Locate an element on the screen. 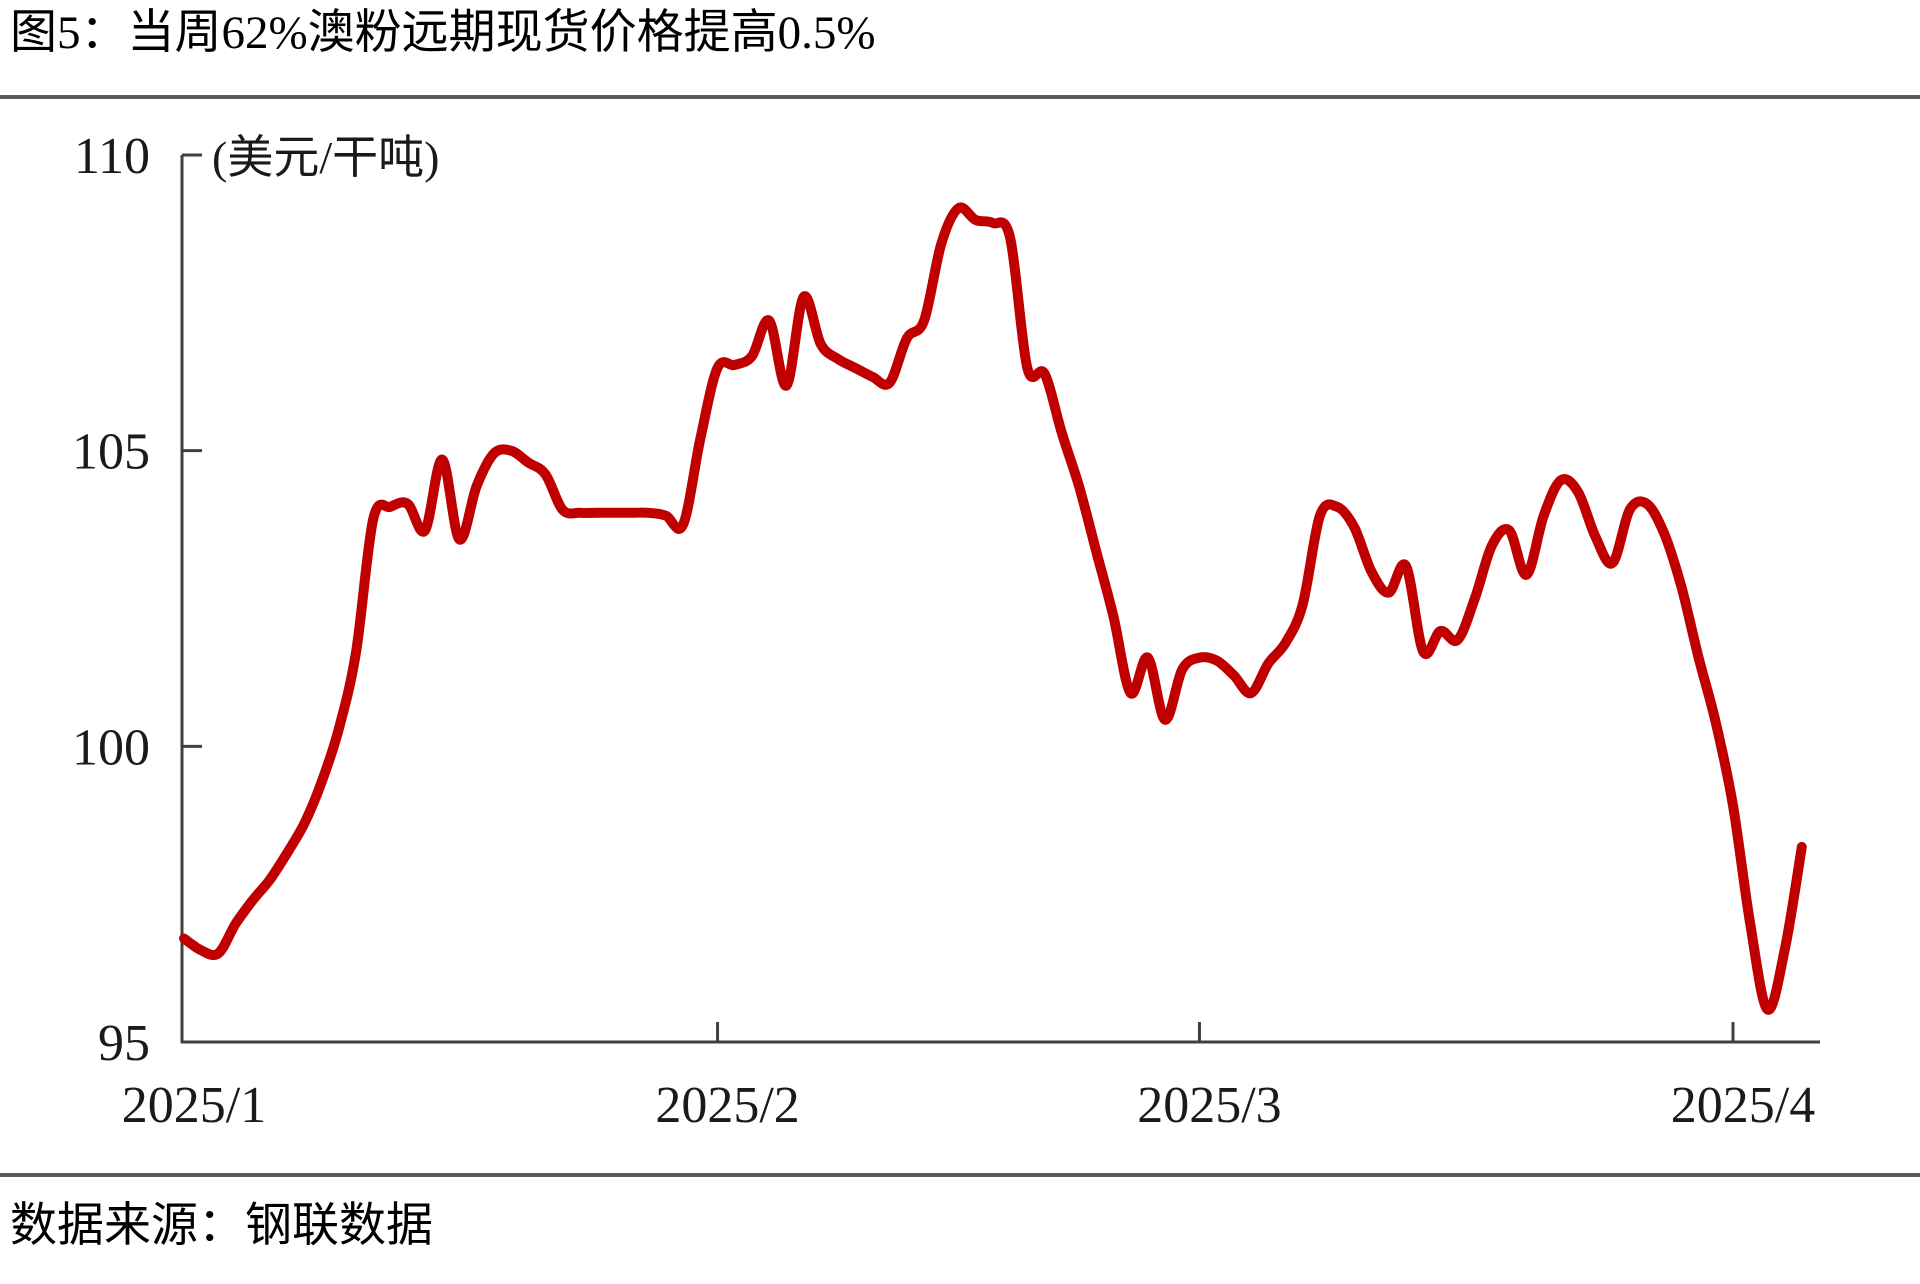 This screenshot has height=1284, width=1920. y-axis-unit-label: (美元/干吨) is located at coordinates (325, 157).